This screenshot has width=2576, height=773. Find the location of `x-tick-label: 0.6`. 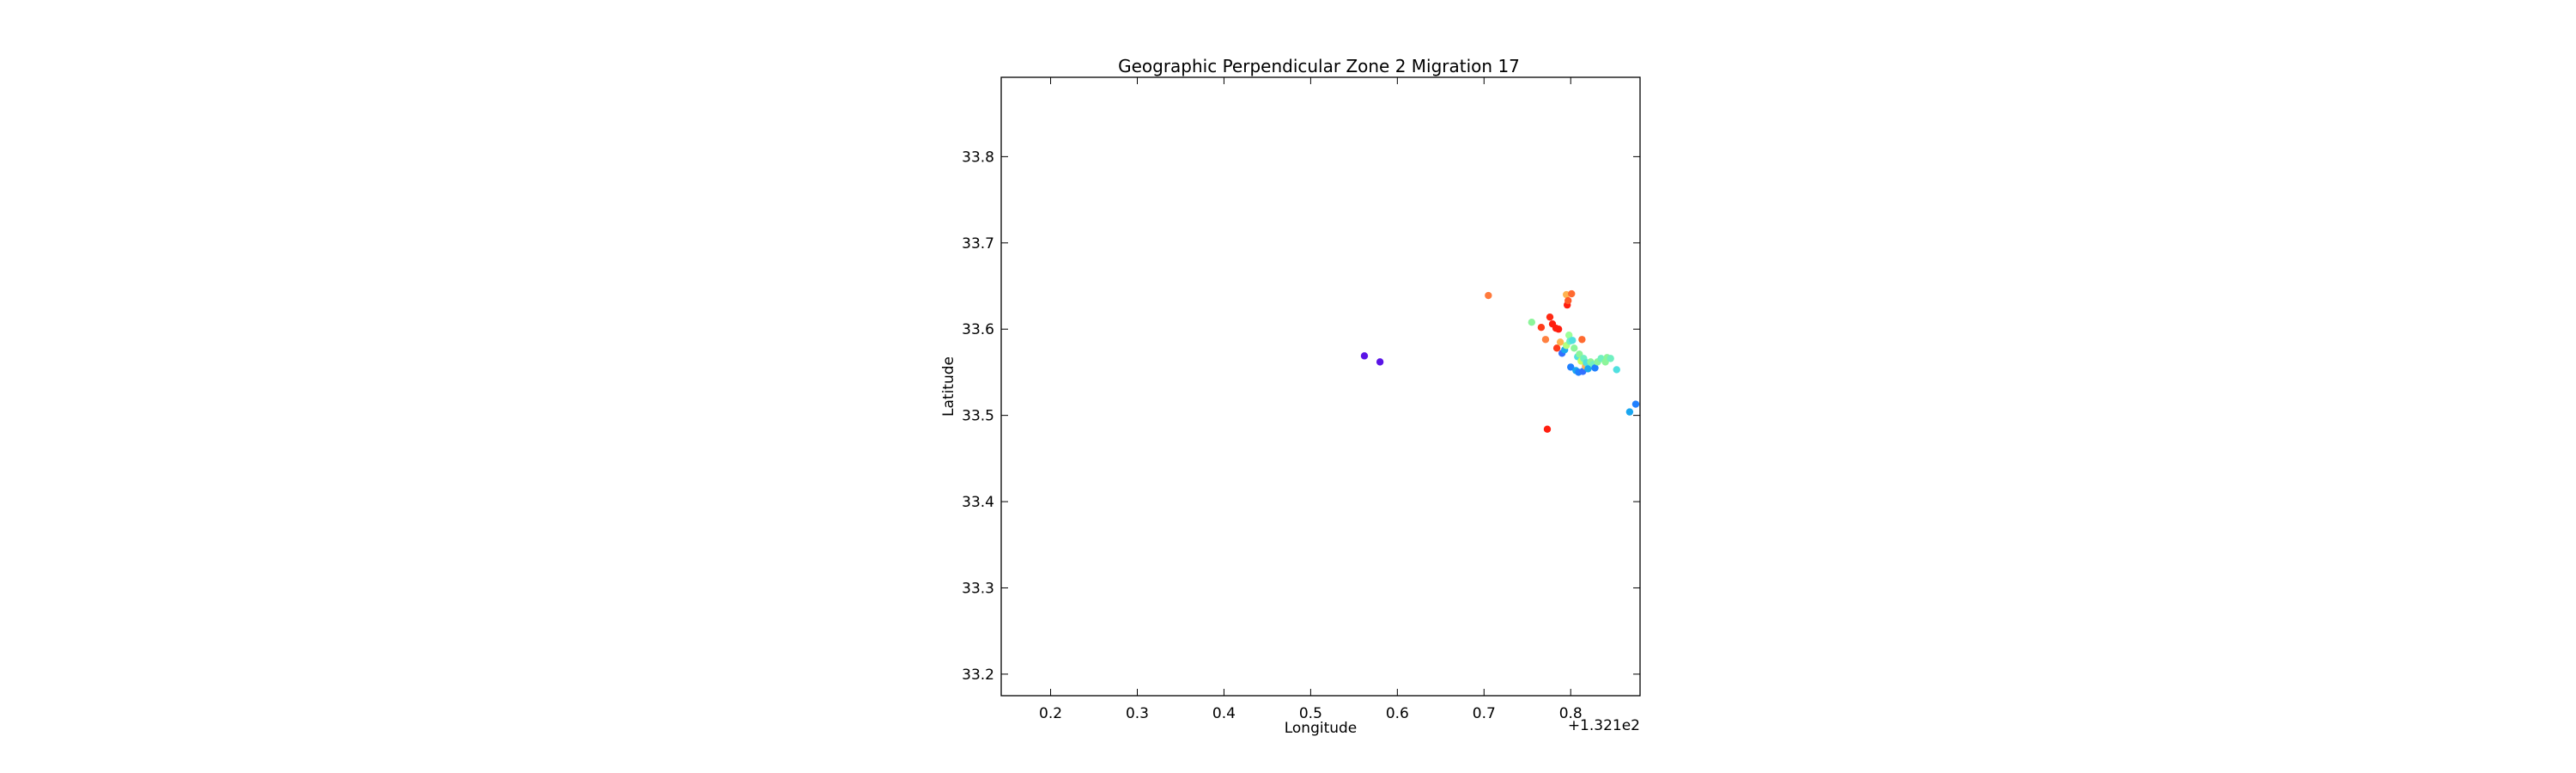

x-tick-label: 0.6 is located at coordinates (1397, 713).